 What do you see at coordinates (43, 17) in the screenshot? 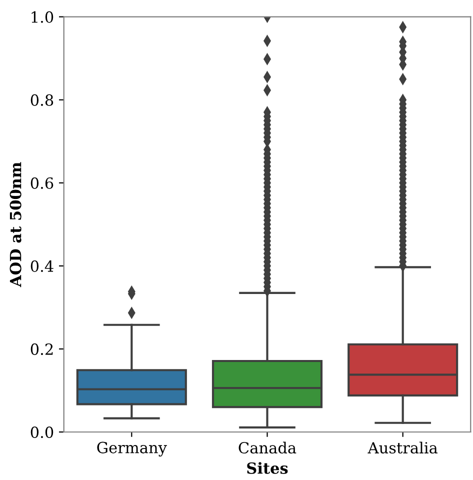
I see `y-tick-label: 1.0` at bounding box center [43, 17].